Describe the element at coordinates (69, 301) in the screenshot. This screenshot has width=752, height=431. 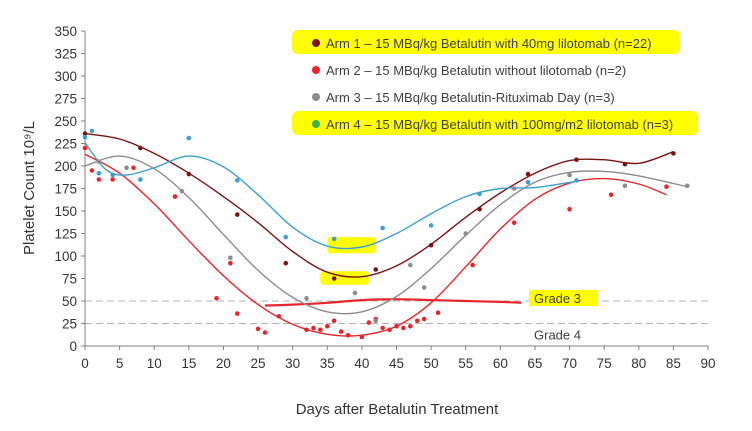
I see `y-tick-label: 50` at that location.